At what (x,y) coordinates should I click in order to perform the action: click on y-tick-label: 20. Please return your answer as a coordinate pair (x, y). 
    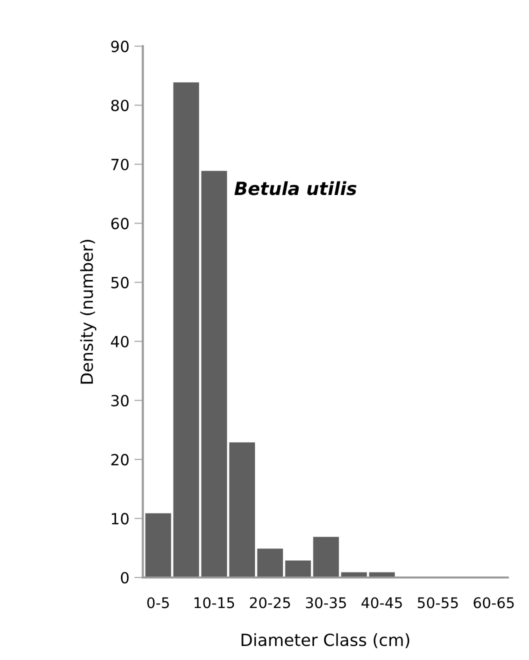
    Looking at the image, I should click on (120, 460).